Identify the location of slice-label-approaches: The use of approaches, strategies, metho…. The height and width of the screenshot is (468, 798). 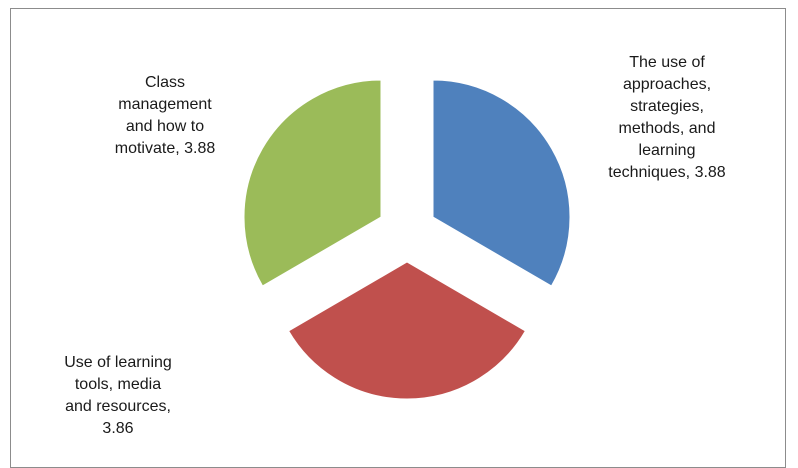
(667, 117).